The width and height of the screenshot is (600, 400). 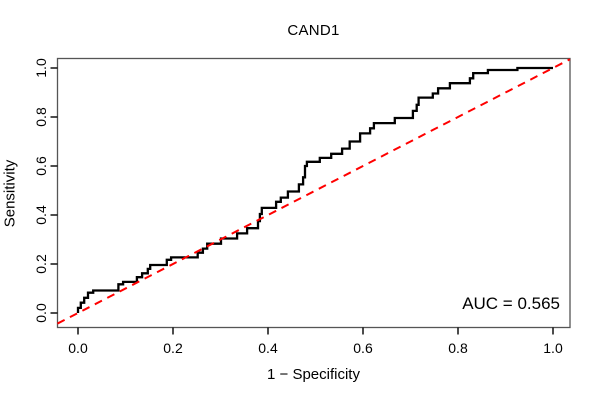 I want to click on x-tick-label: 0.4, so click(x=268, y=348).